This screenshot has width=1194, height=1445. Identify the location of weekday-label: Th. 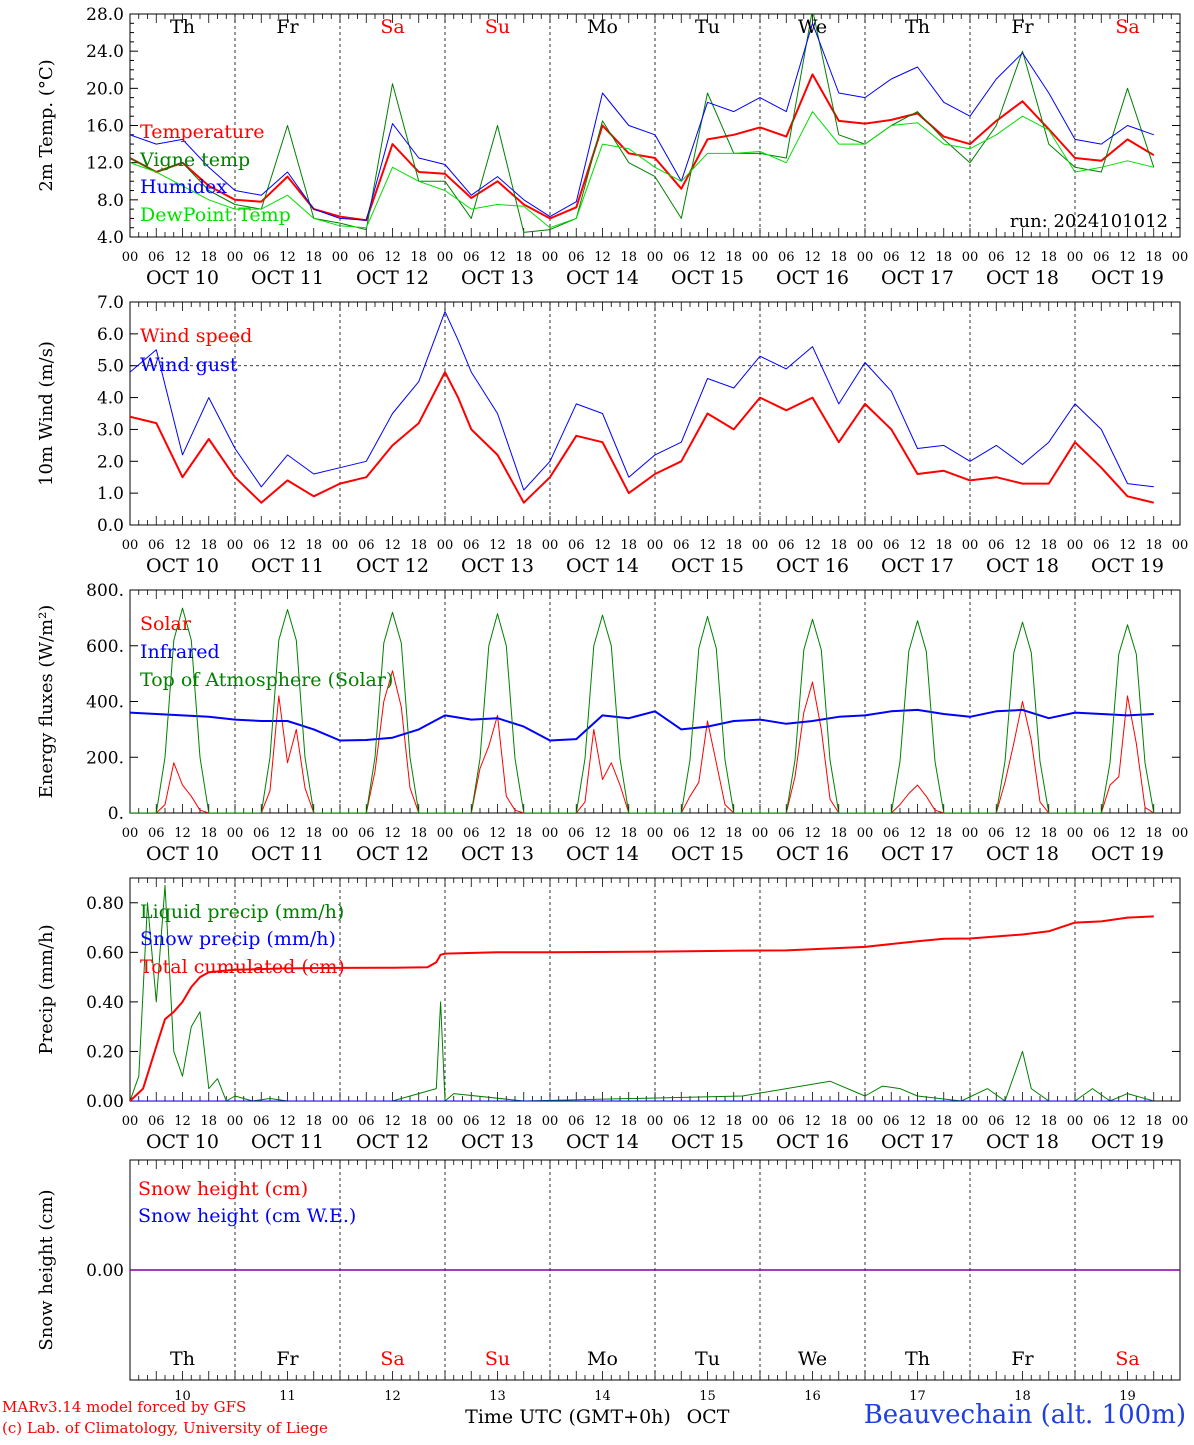
(917, 1359).